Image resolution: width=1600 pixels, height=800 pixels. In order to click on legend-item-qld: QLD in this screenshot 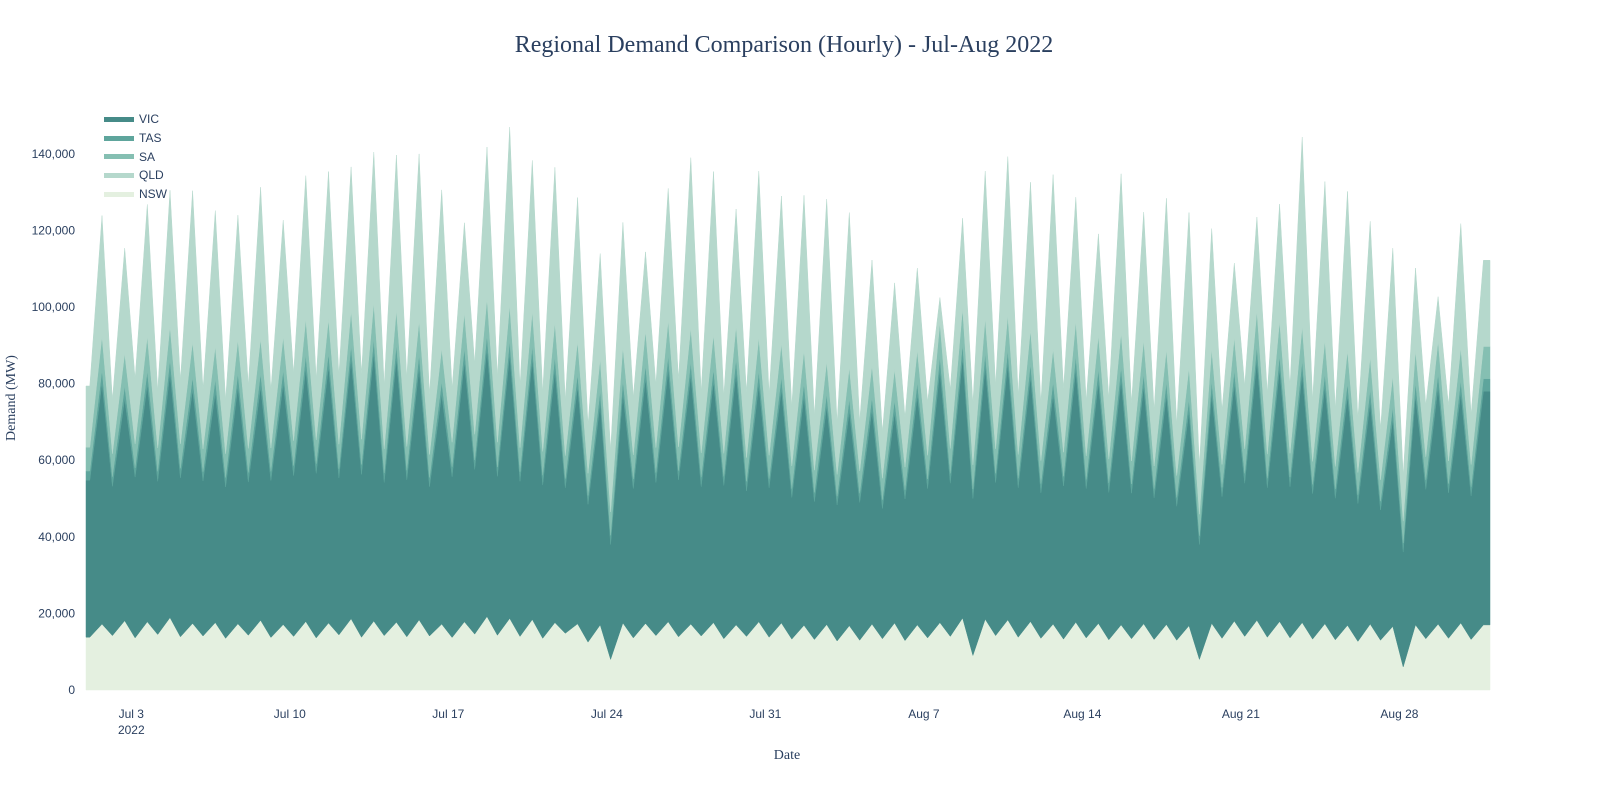, I will do `click(135, 175)`.